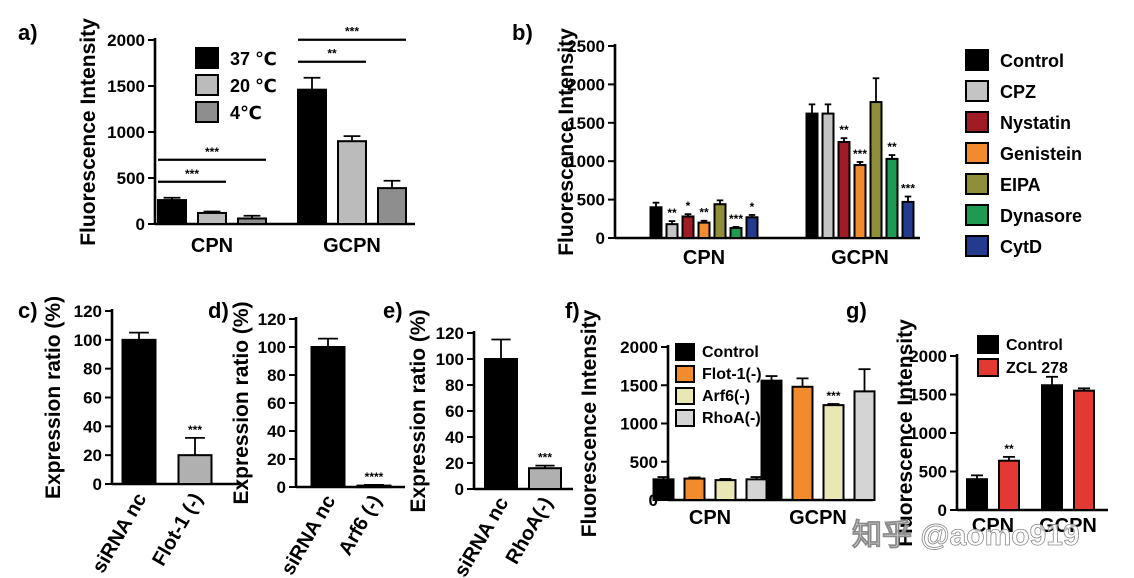 This screenshot has width=1134, height=578. What do you see at coordinates (246, 113) in the screenshot?
I see `legend-label-4: 4℃` at bounding box center [246, 113].